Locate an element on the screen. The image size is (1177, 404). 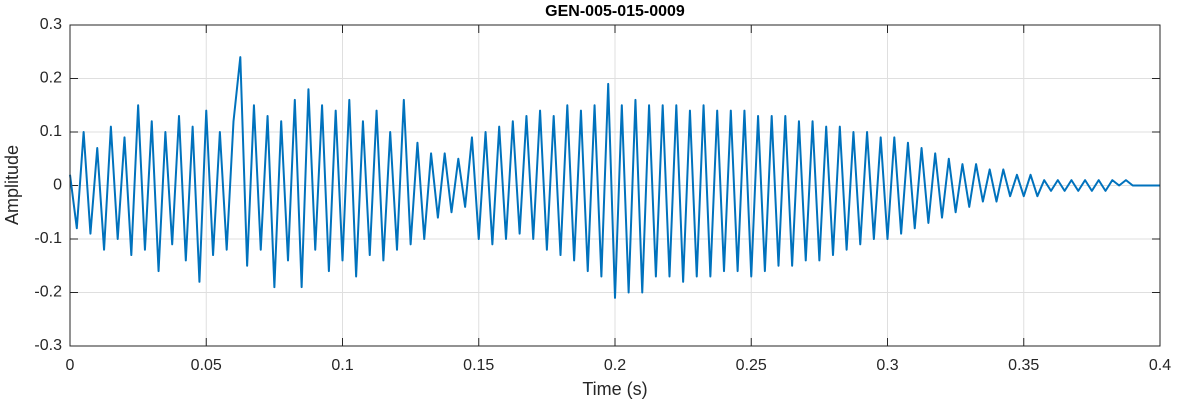
x-tick-label: 0.05 is located at coordinates (206, 365).